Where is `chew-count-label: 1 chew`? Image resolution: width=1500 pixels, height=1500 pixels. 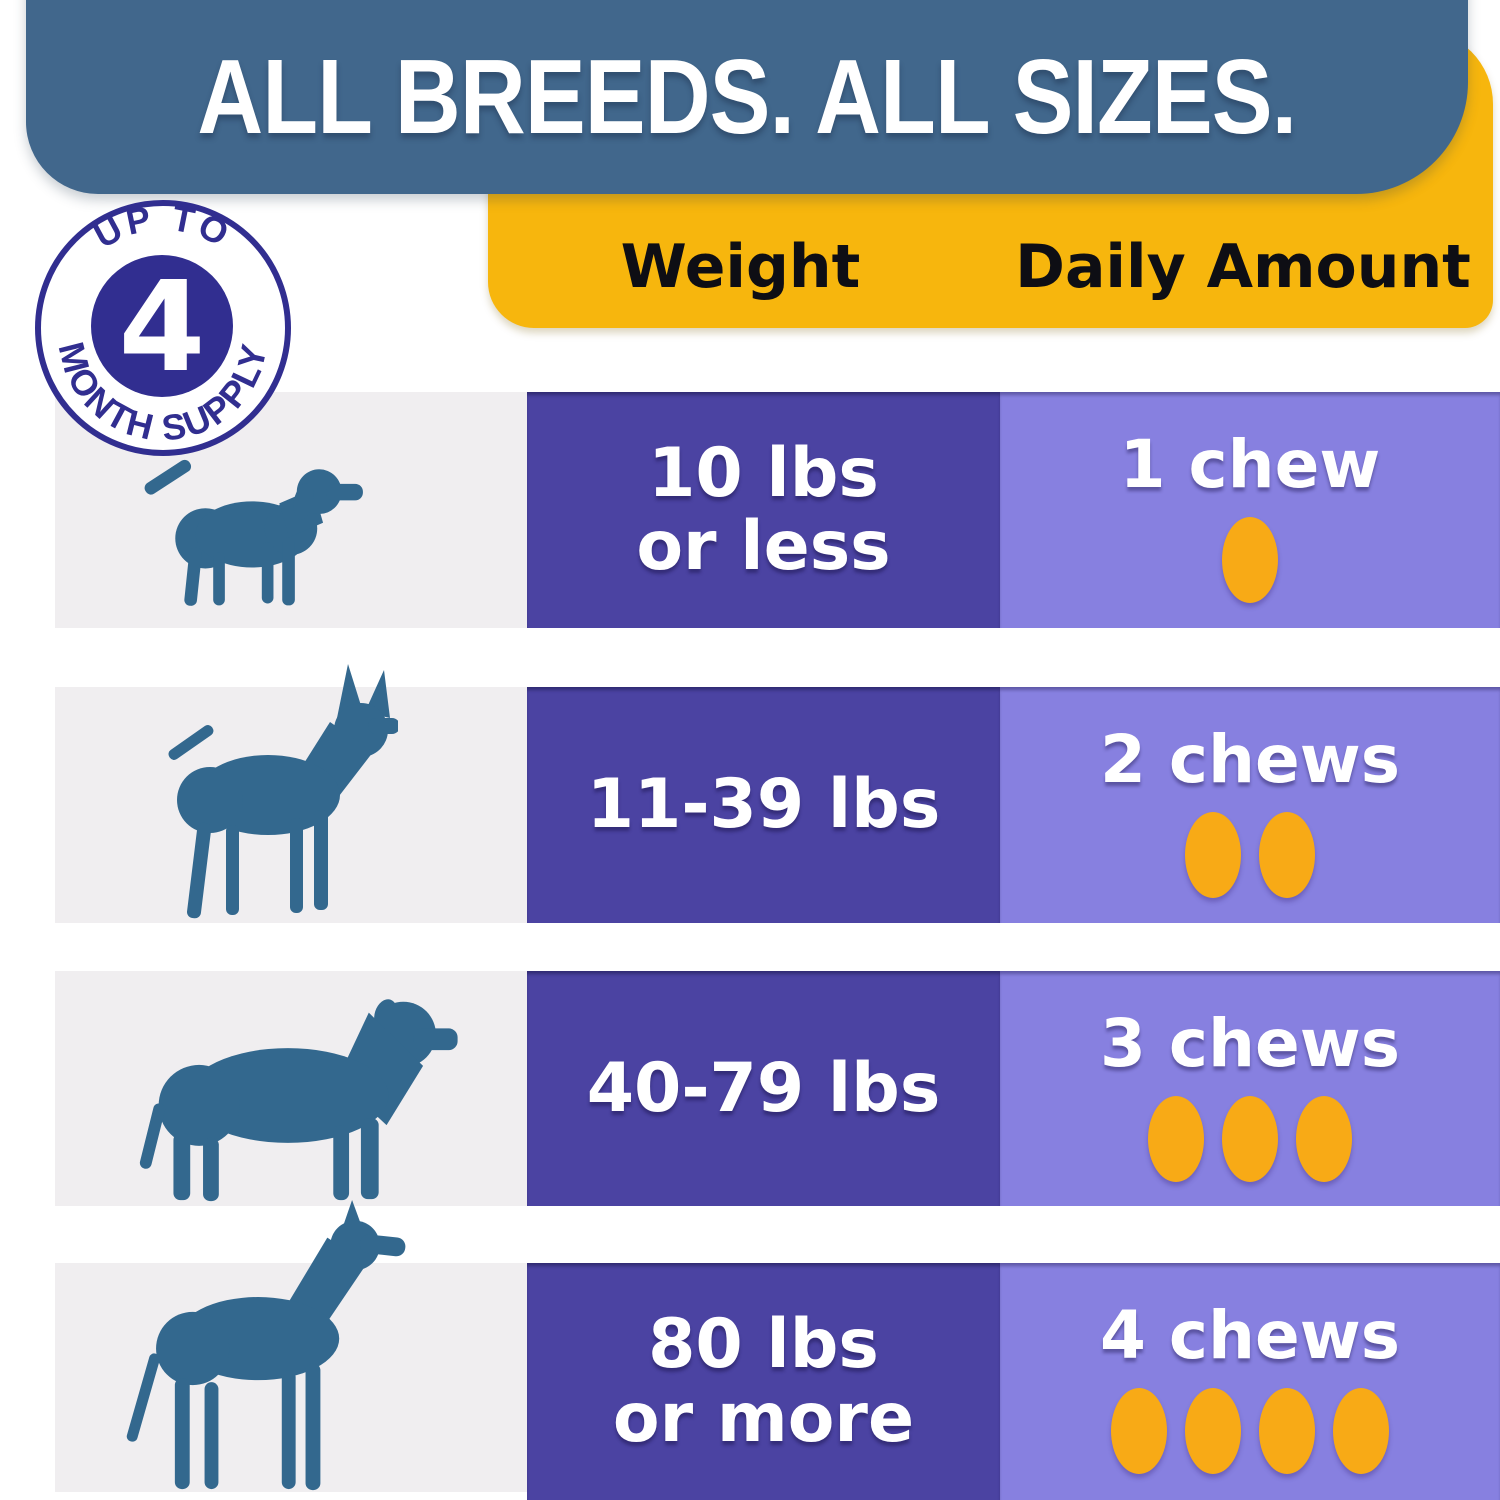
chew-count-label: 1 chew is located at coordinates (1250, 464).